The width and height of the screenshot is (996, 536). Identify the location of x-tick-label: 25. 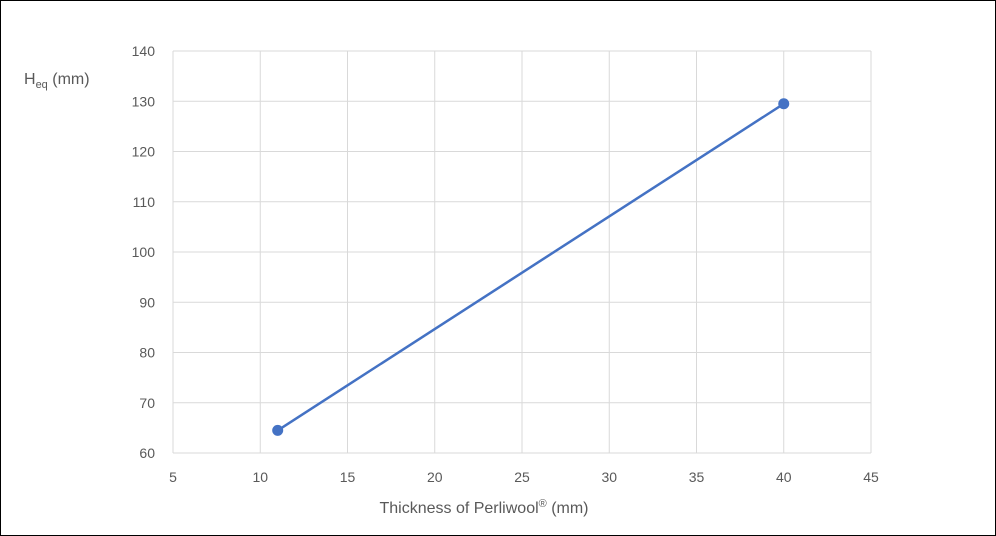
(522, 477).